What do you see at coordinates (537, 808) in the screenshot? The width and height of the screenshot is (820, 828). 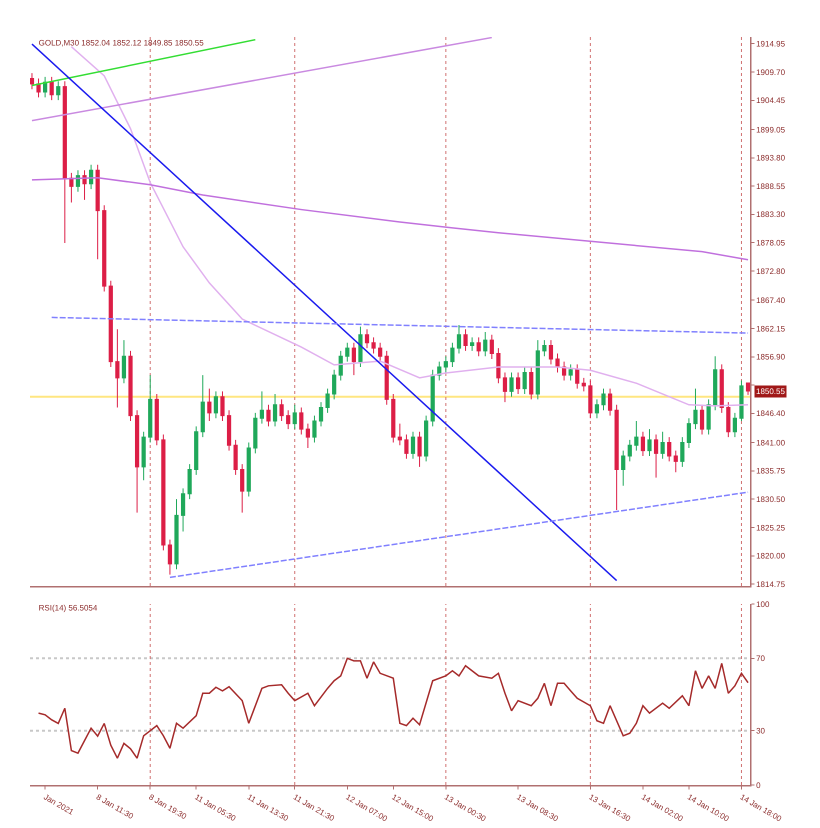 I see `x-tick-label: 13 Jan 08:30` at bounding box center [537, 808].